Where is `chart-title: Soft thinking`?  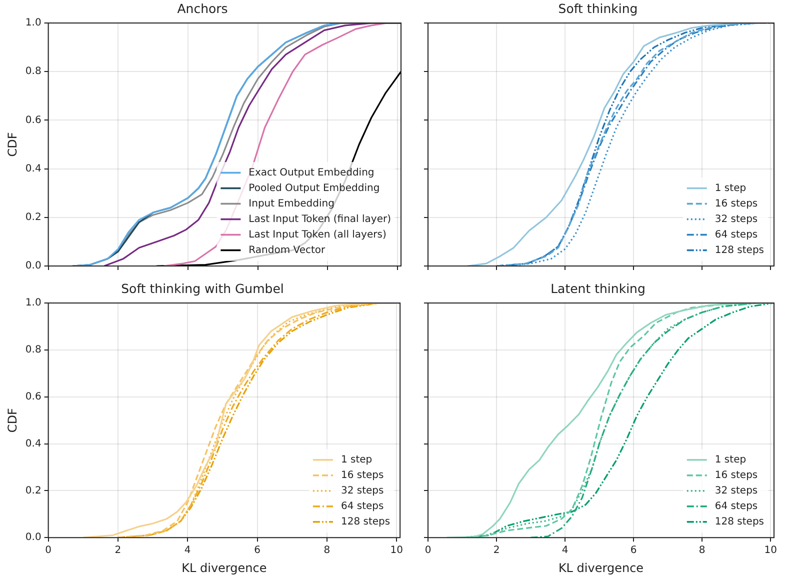
chart-title: Soft thinking is located at coordinates (598, 8).